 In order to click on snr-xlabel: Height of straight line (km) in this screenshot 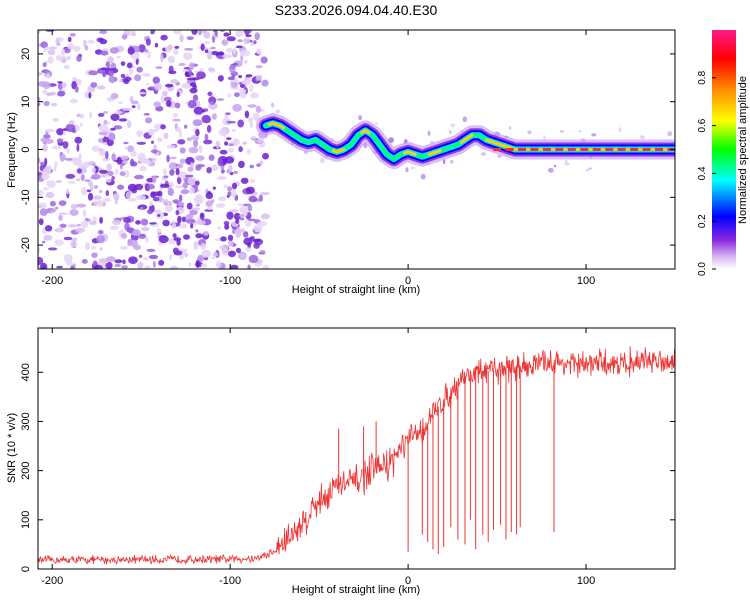, I will do `click(356, 590)`.